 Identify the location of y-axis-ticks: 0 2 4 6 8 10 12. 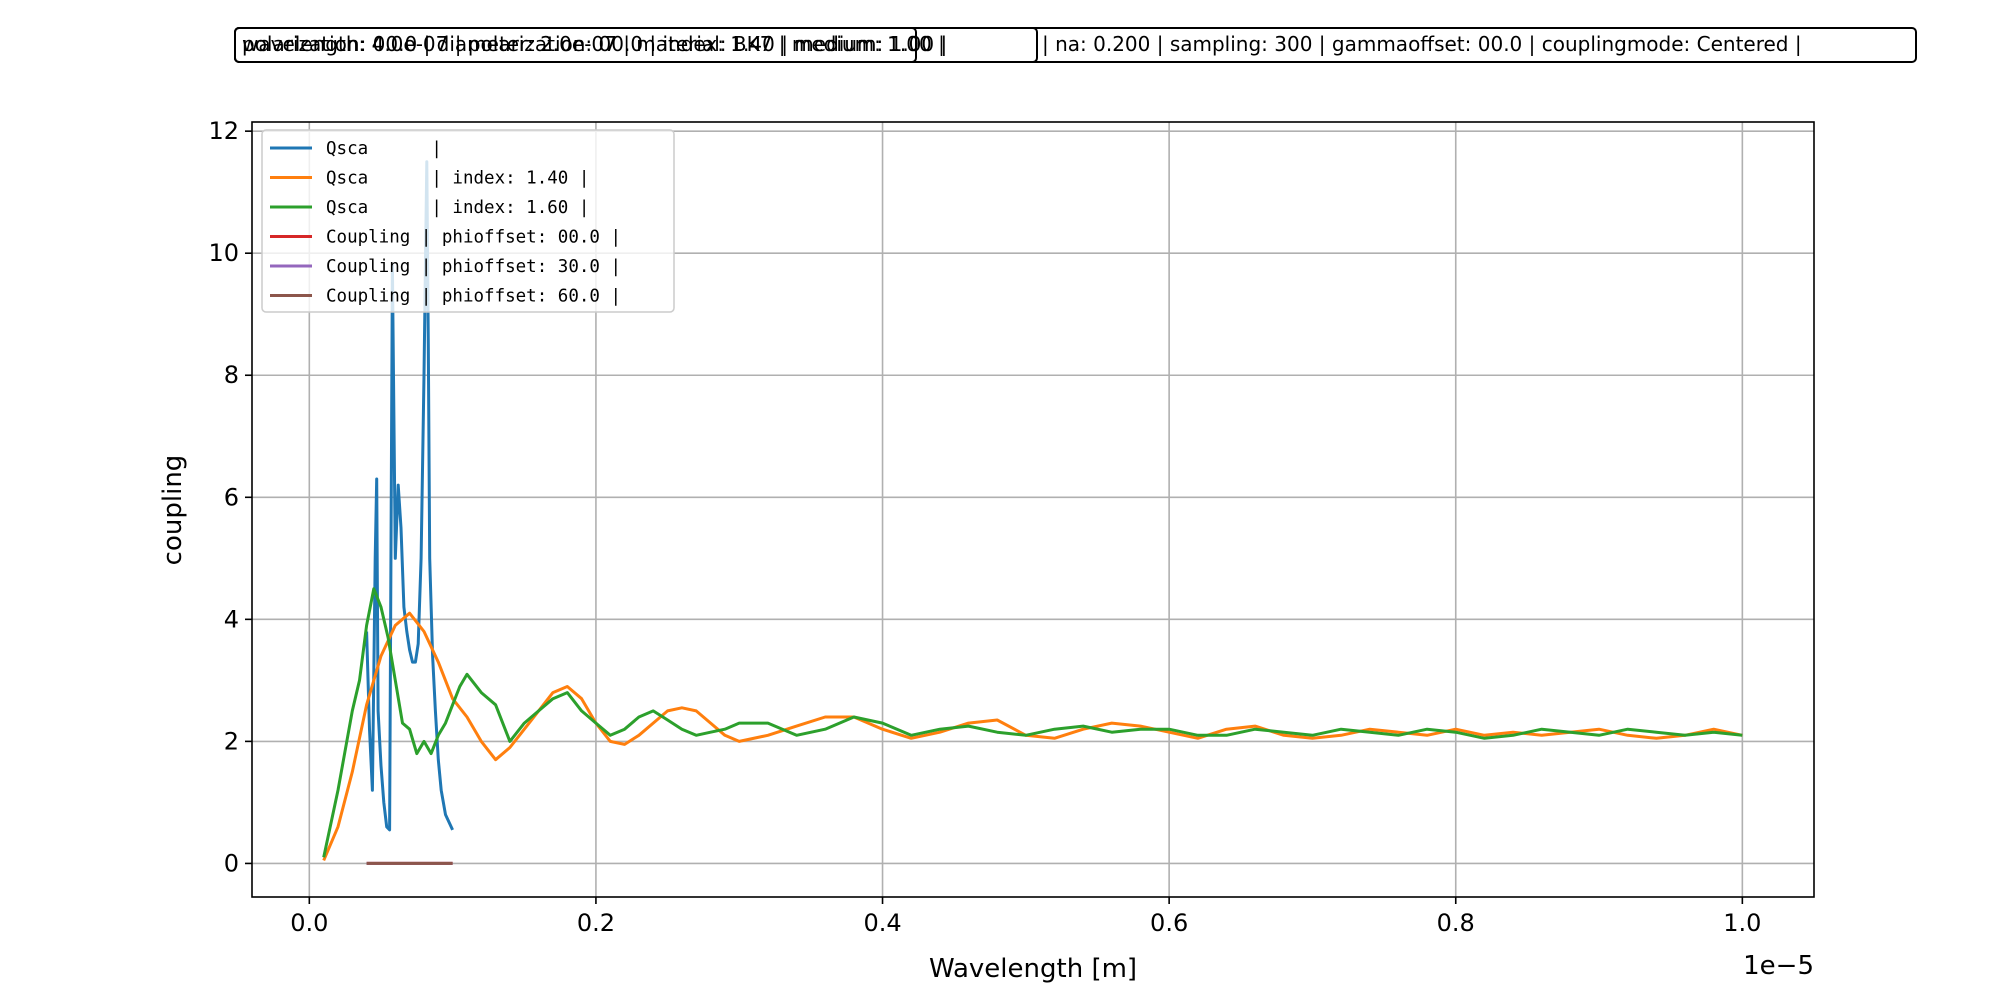
(230, 497).